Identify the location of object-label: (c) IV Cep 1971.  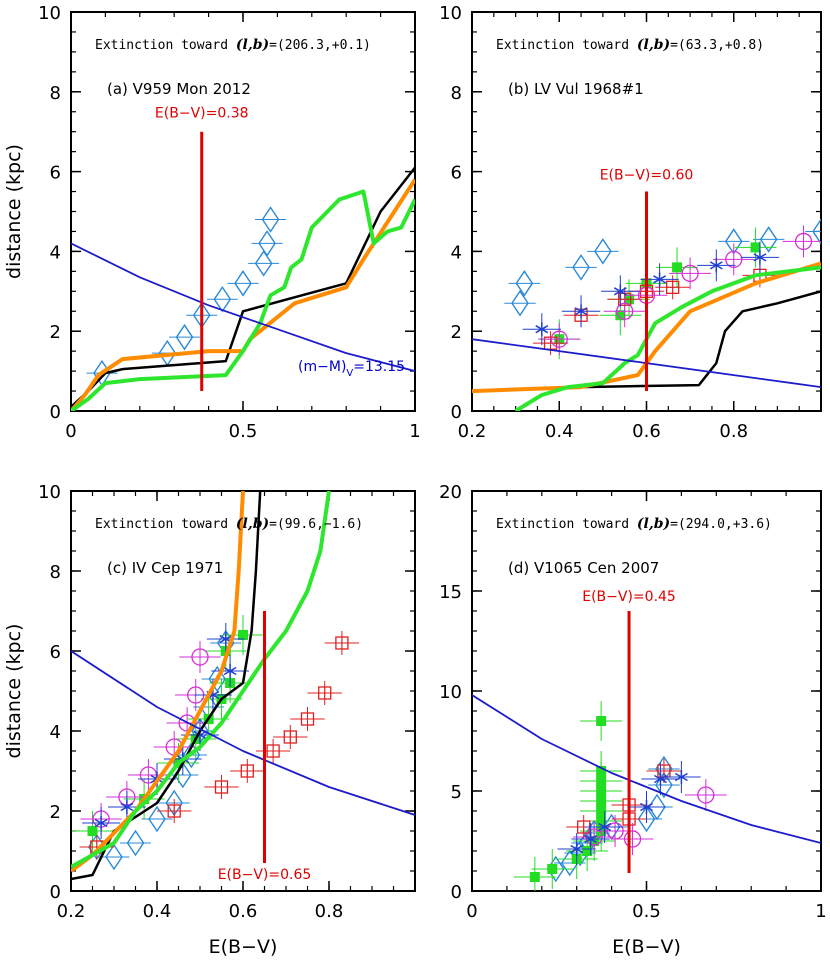
(165, 568).